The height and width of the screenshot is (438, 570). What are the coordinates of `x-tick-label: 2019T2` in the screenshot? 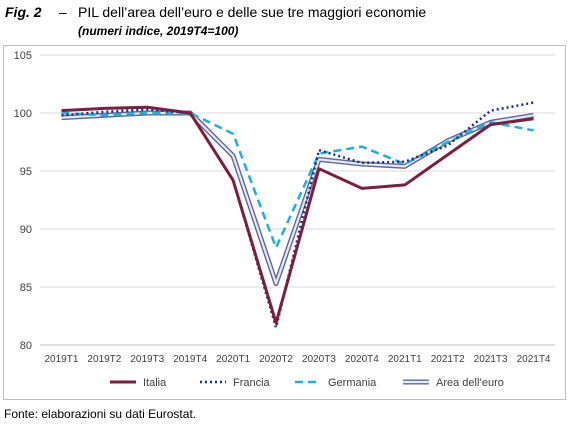 It's located at (104, 359).